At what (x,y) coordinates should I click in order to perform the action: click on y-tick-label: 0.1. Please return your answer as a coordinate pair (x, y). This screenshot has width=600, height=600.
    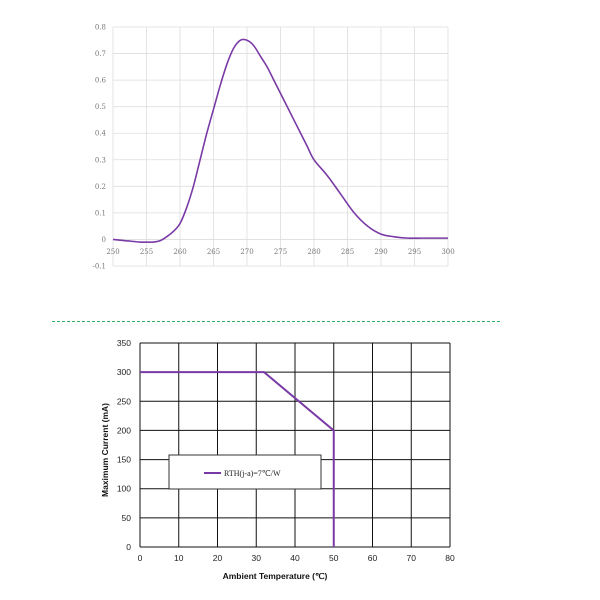
    Looking at the image, I should click on (100, 213).